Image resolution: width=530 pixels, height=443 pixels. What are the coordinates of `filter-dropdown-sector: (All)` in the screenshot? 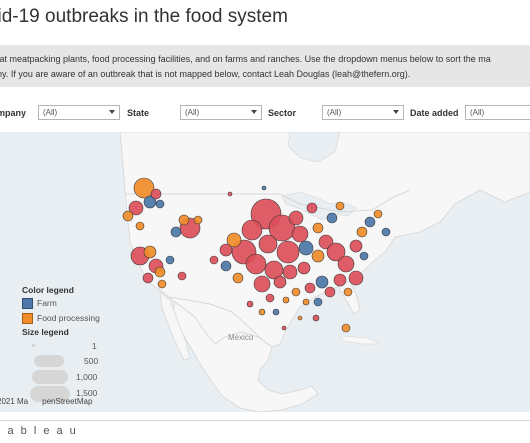 It's located at (363, 112).